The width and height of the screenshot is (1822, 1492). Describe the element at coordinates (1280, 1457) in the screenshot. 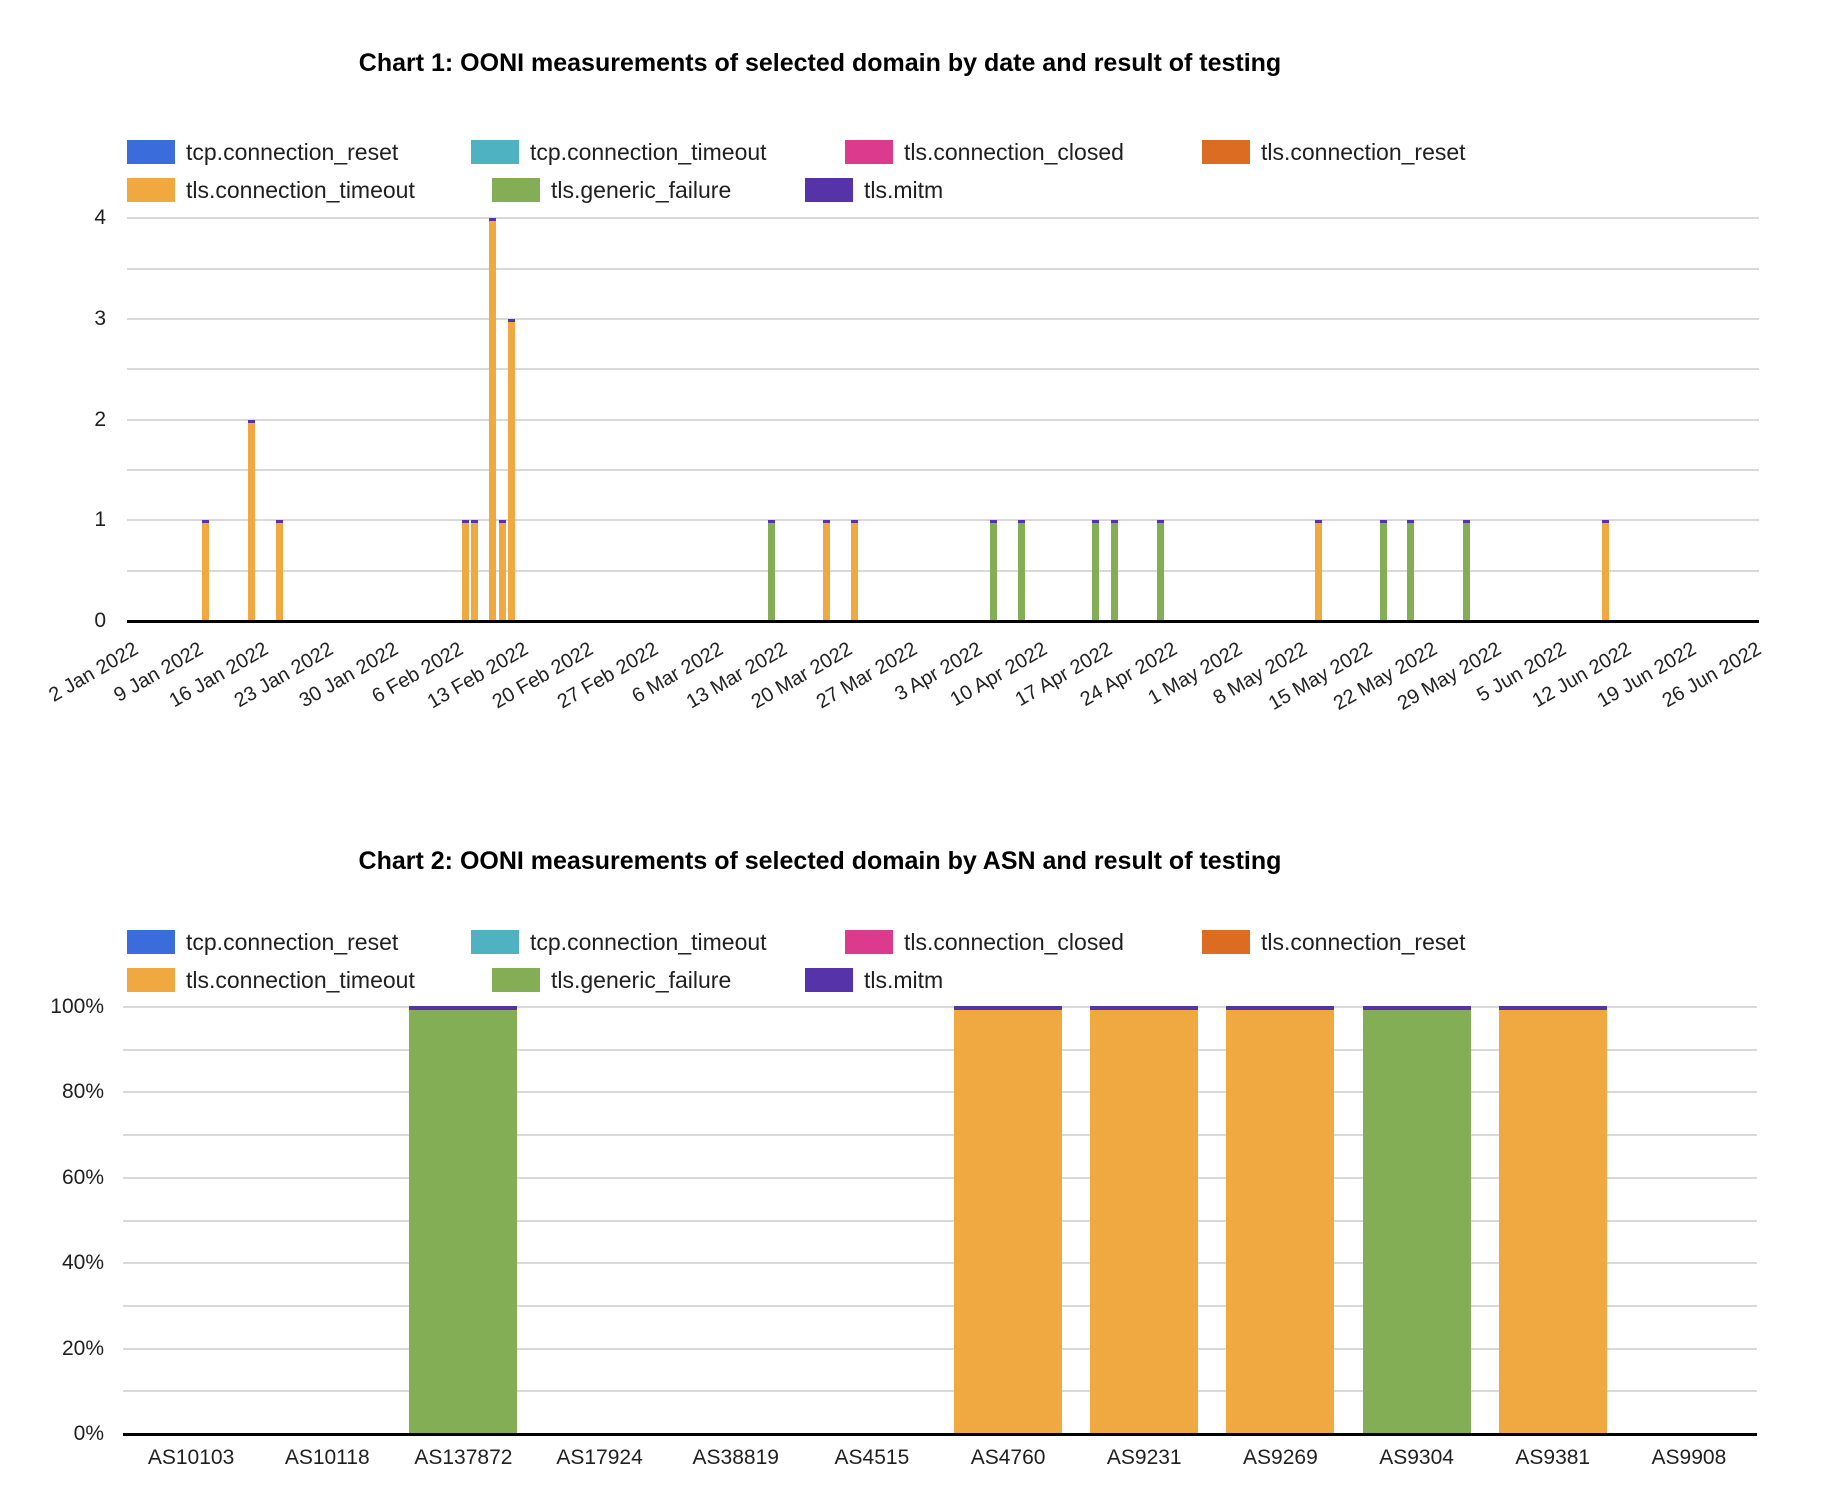

I see `x-axis-tick-label-AS9269: AS9269` at that location.